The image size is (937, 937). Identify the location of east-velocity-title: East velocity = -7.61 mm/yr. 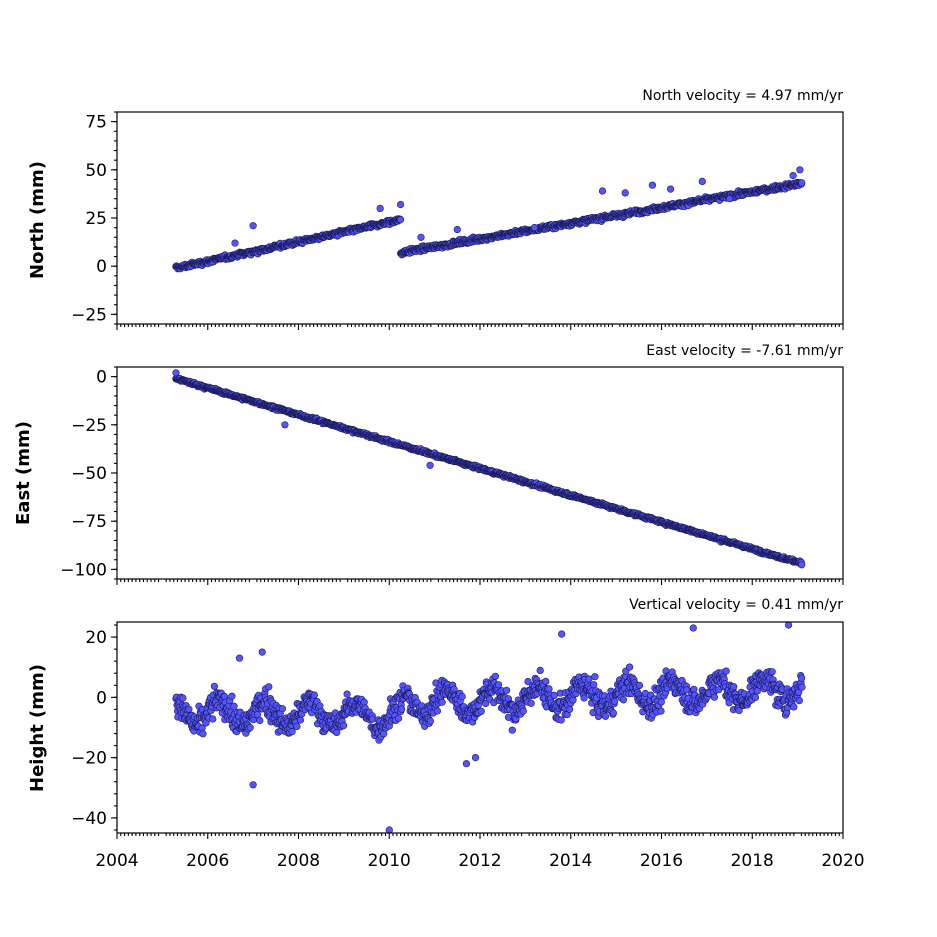
(744, 351).